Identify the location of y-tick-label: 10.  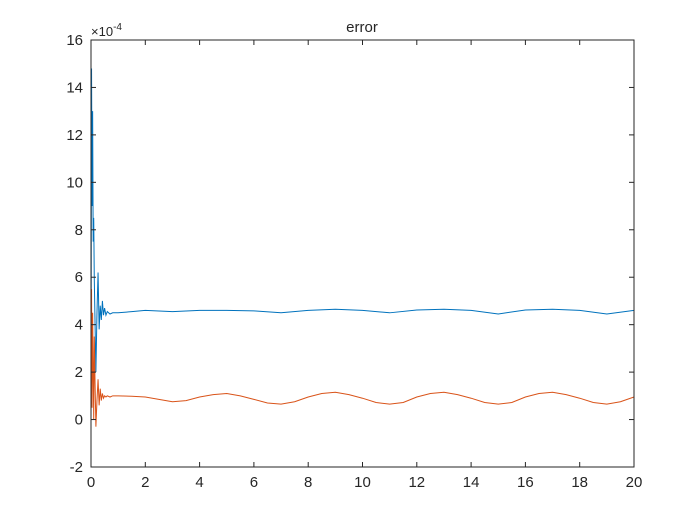
(74, 182).